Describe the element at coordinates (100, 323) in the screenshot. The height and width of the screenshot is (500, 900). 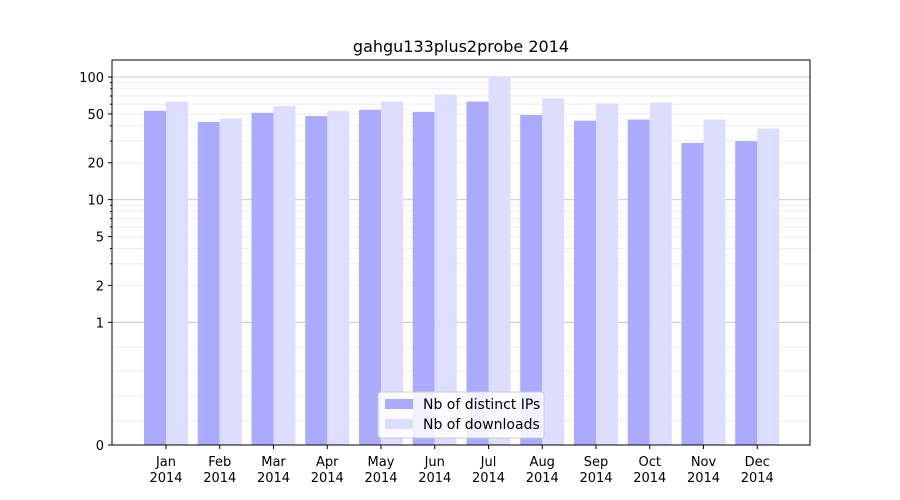
I see `y-tick-label: 1` at that location.